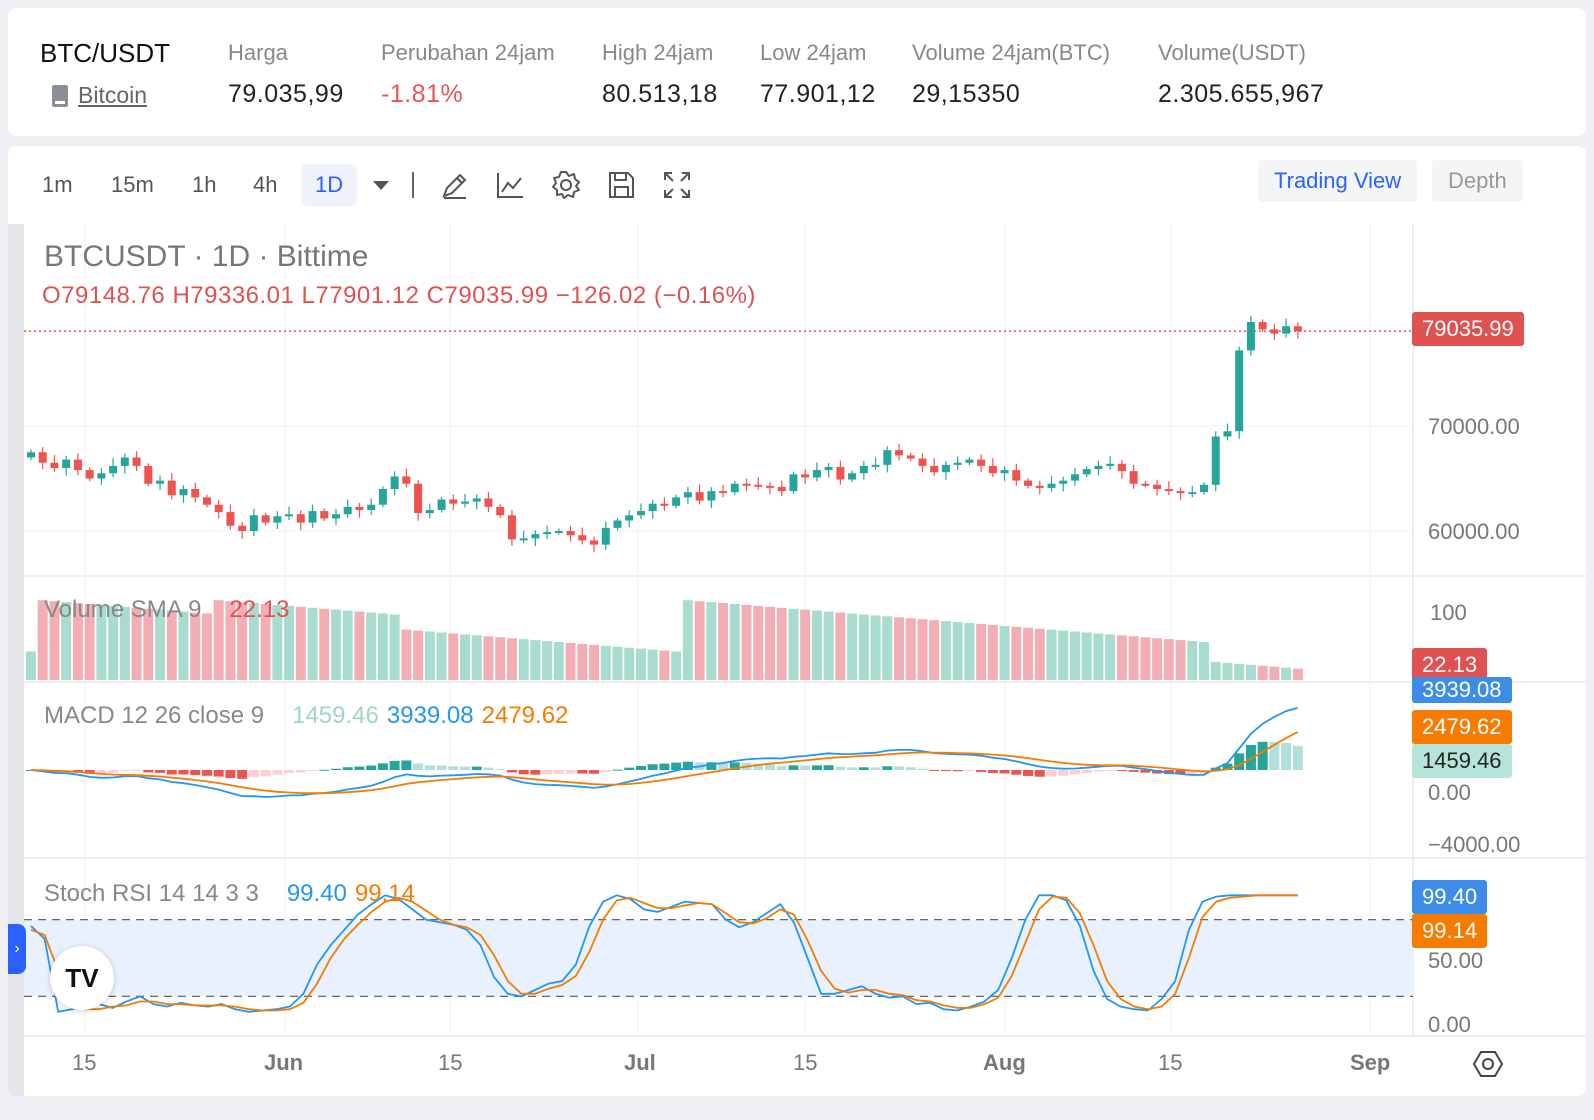  What do you see at coordinates (1488, 1064) in the screenshot?
I see `chart-settings-icon` at bounding box center [1488, 1064].